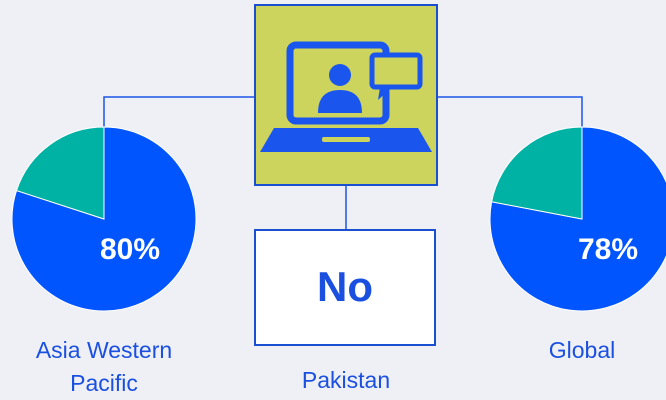 This screenshot has height=400, width=666. I want to click on connector-right, so click(510, 112).